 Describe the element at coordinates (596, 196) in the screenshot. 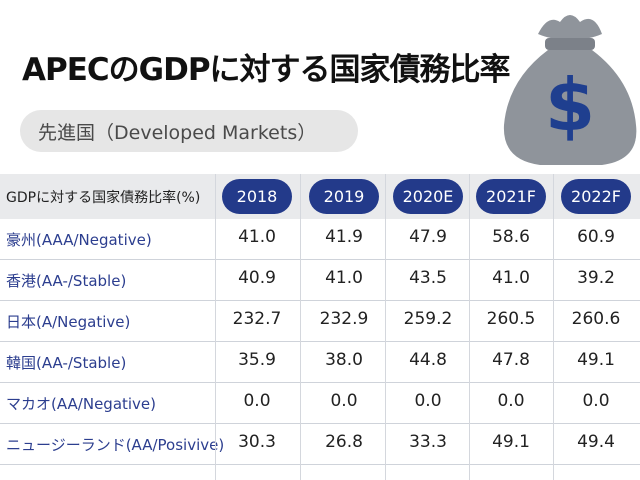

I see `column-header-2022f: 2022F` at that location.